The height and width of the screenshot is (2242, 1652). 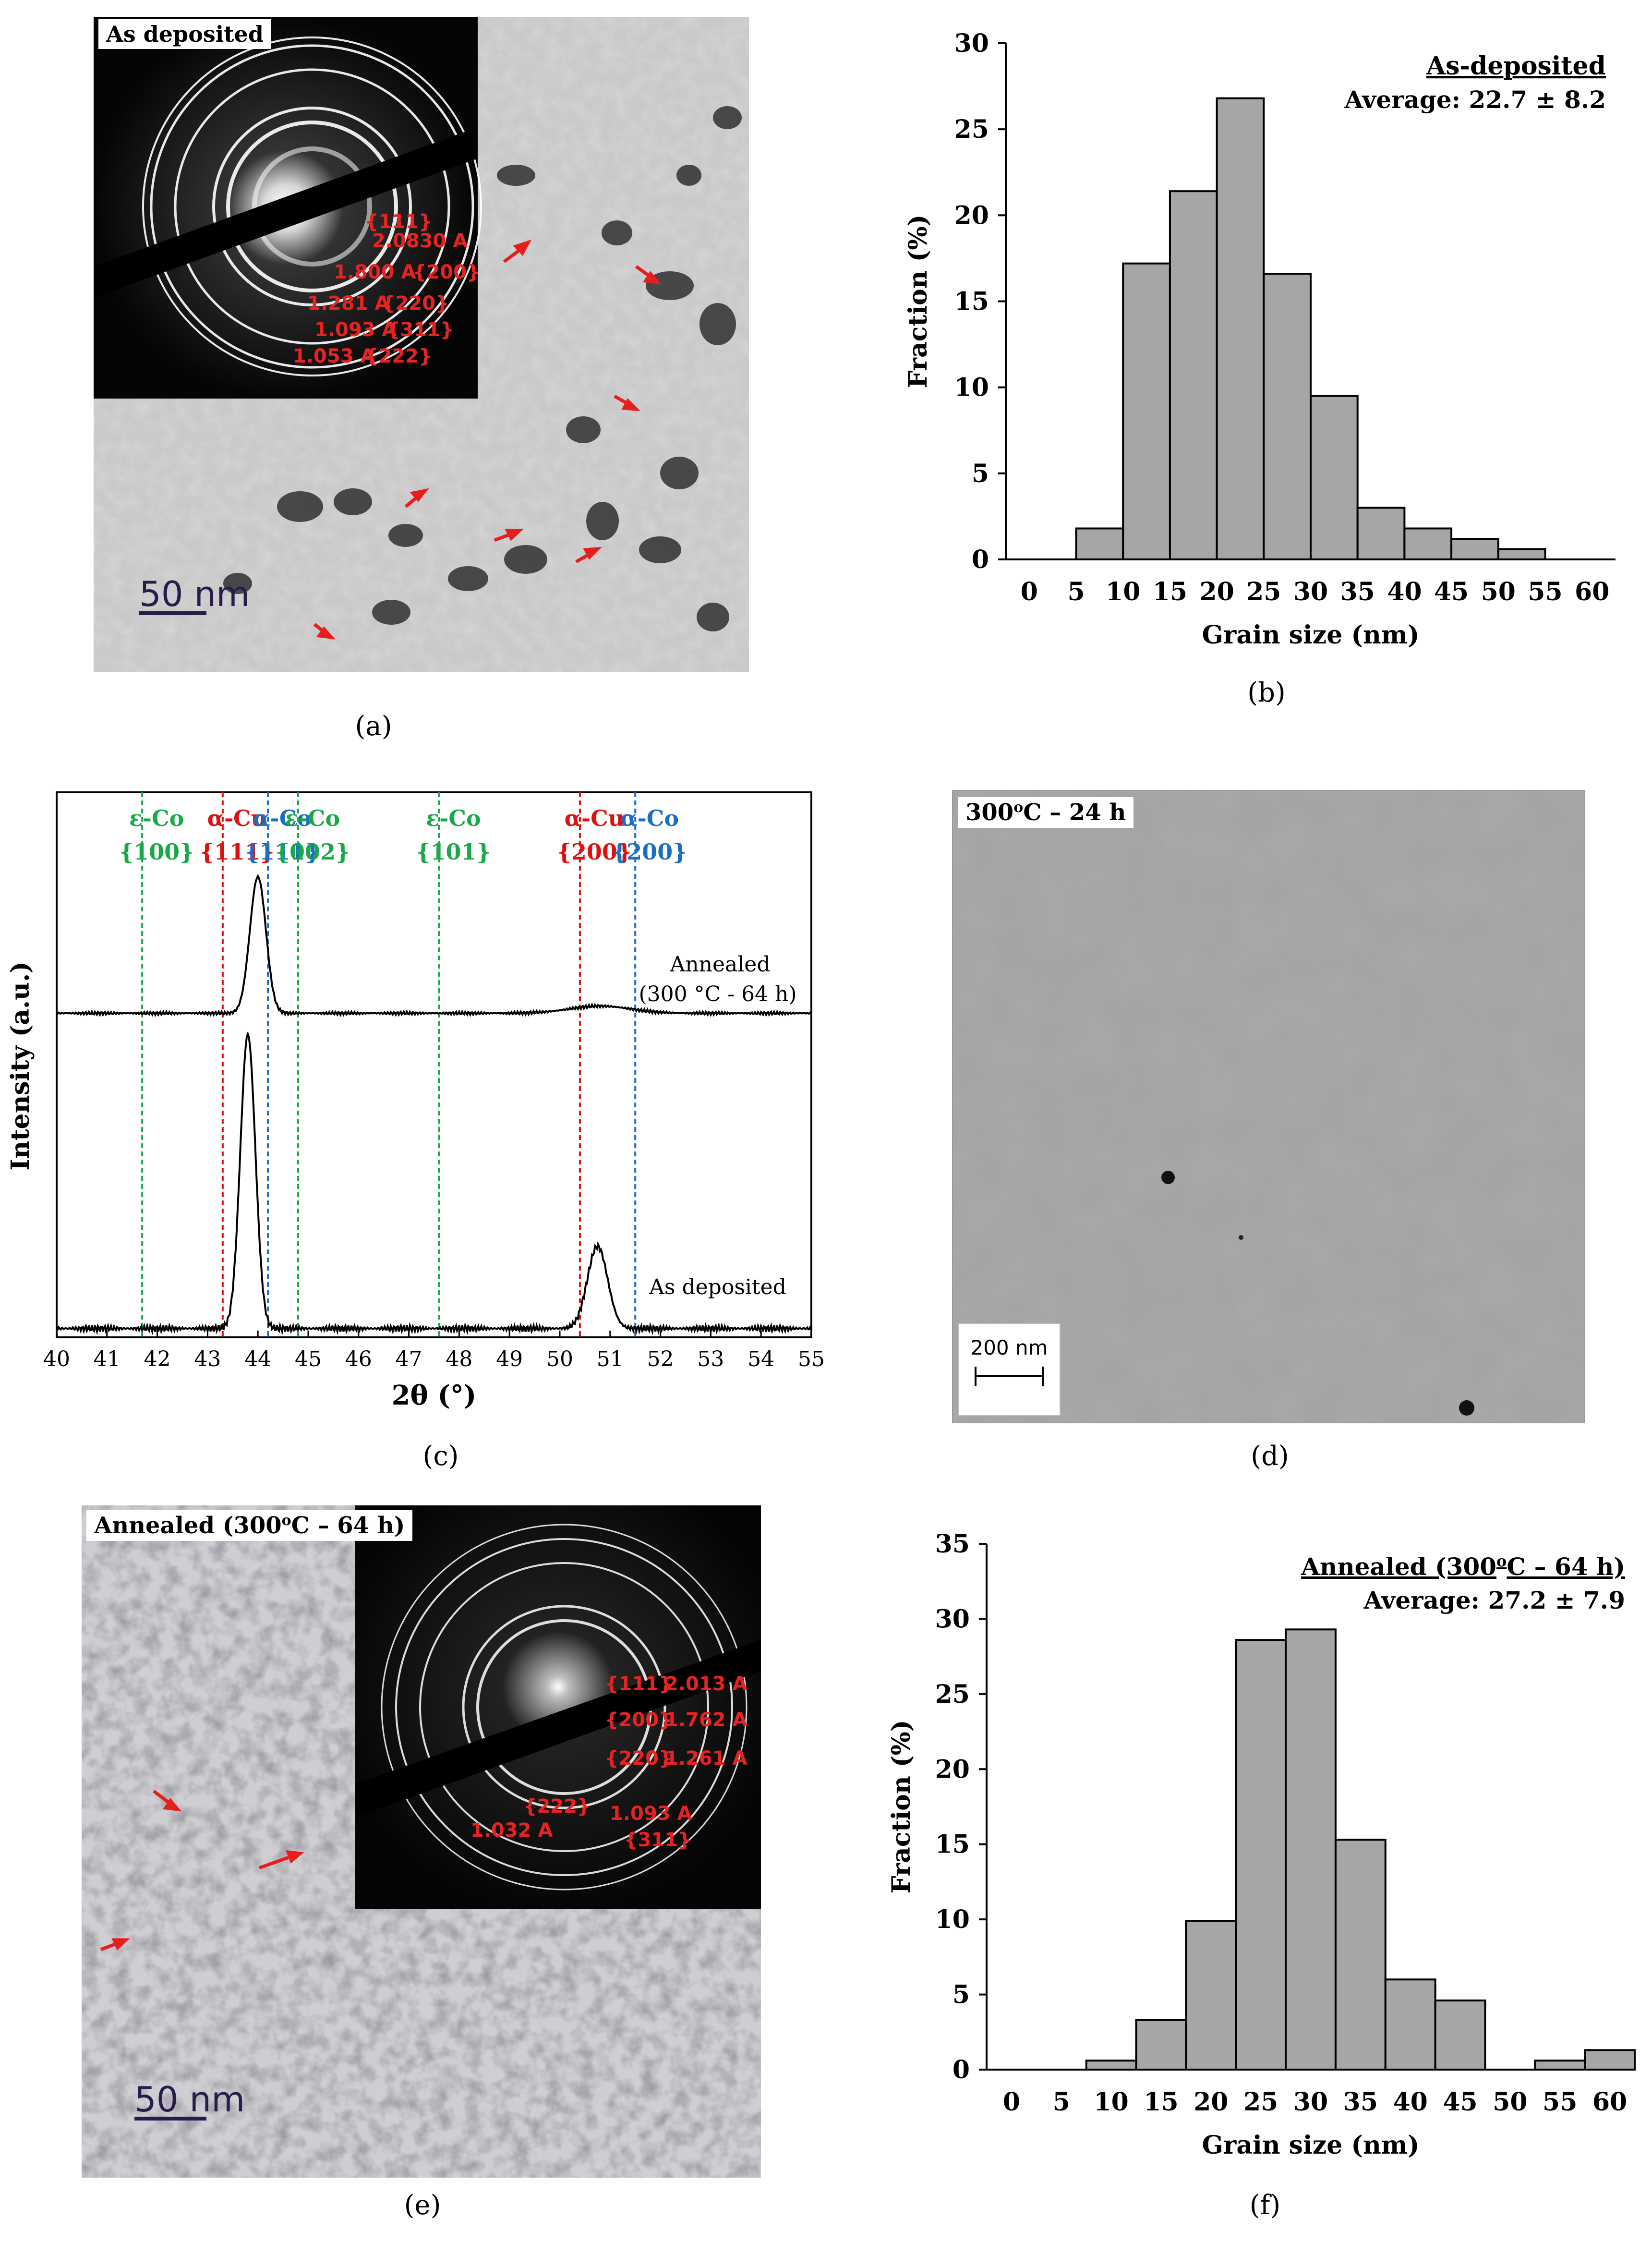 I want to click on sad-a-d-2083: 2.0830 A, so click(x=420, y=241).